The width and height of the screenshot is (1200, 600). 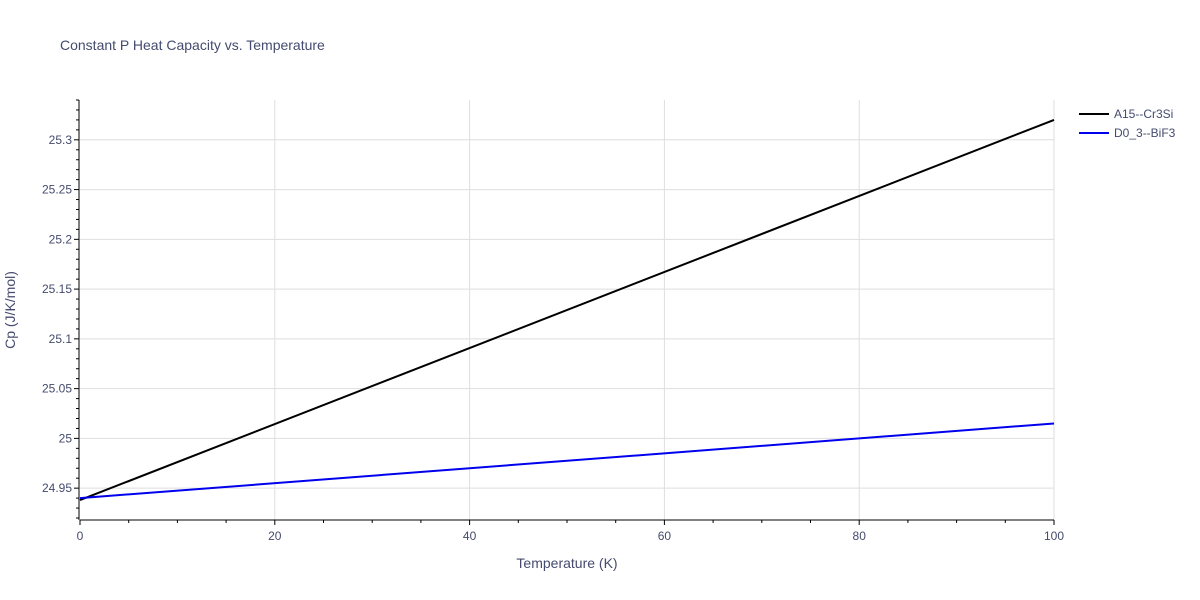 What do you see at coordinates (61, 339) in the screenshot?
I see `y-tick-label: 25.1` at bounding box center [61, 339].